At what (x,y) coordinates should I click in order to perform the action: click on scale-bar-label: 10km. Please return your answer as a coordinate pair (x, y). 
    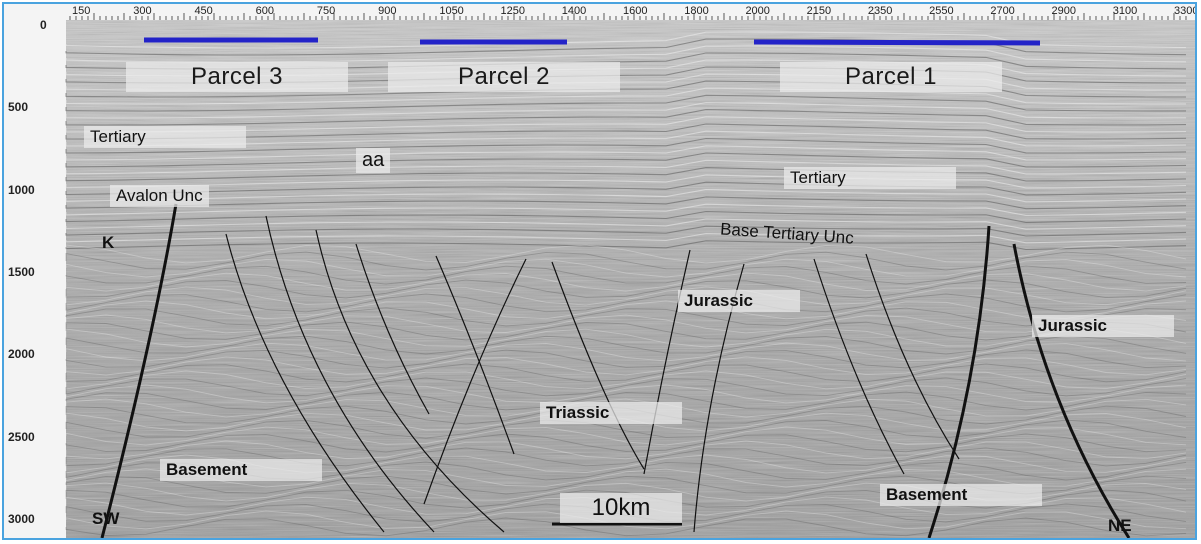
    Looking at the image, I should click on (621, 508).